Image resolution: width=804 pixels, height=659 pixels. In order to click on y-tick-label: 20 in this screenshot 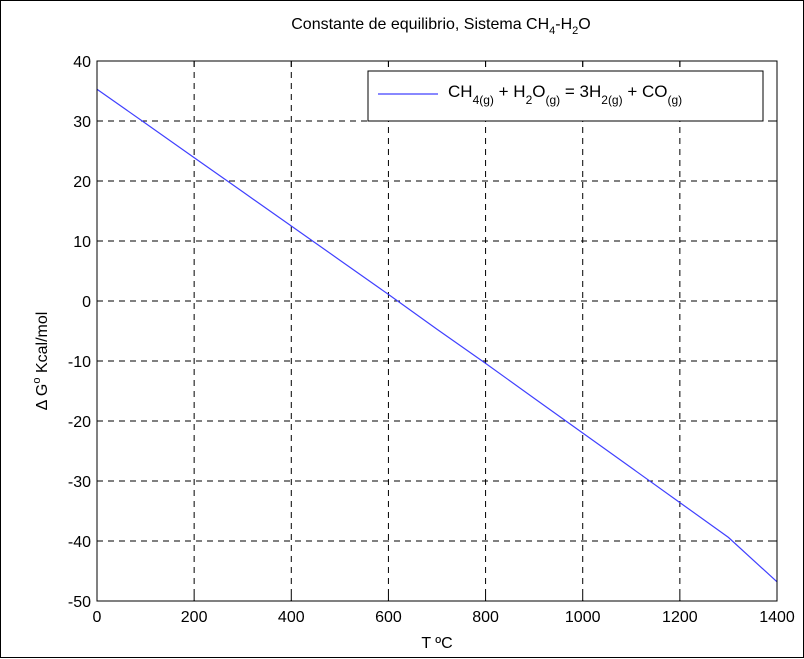, I will do `click(82, 182)`.